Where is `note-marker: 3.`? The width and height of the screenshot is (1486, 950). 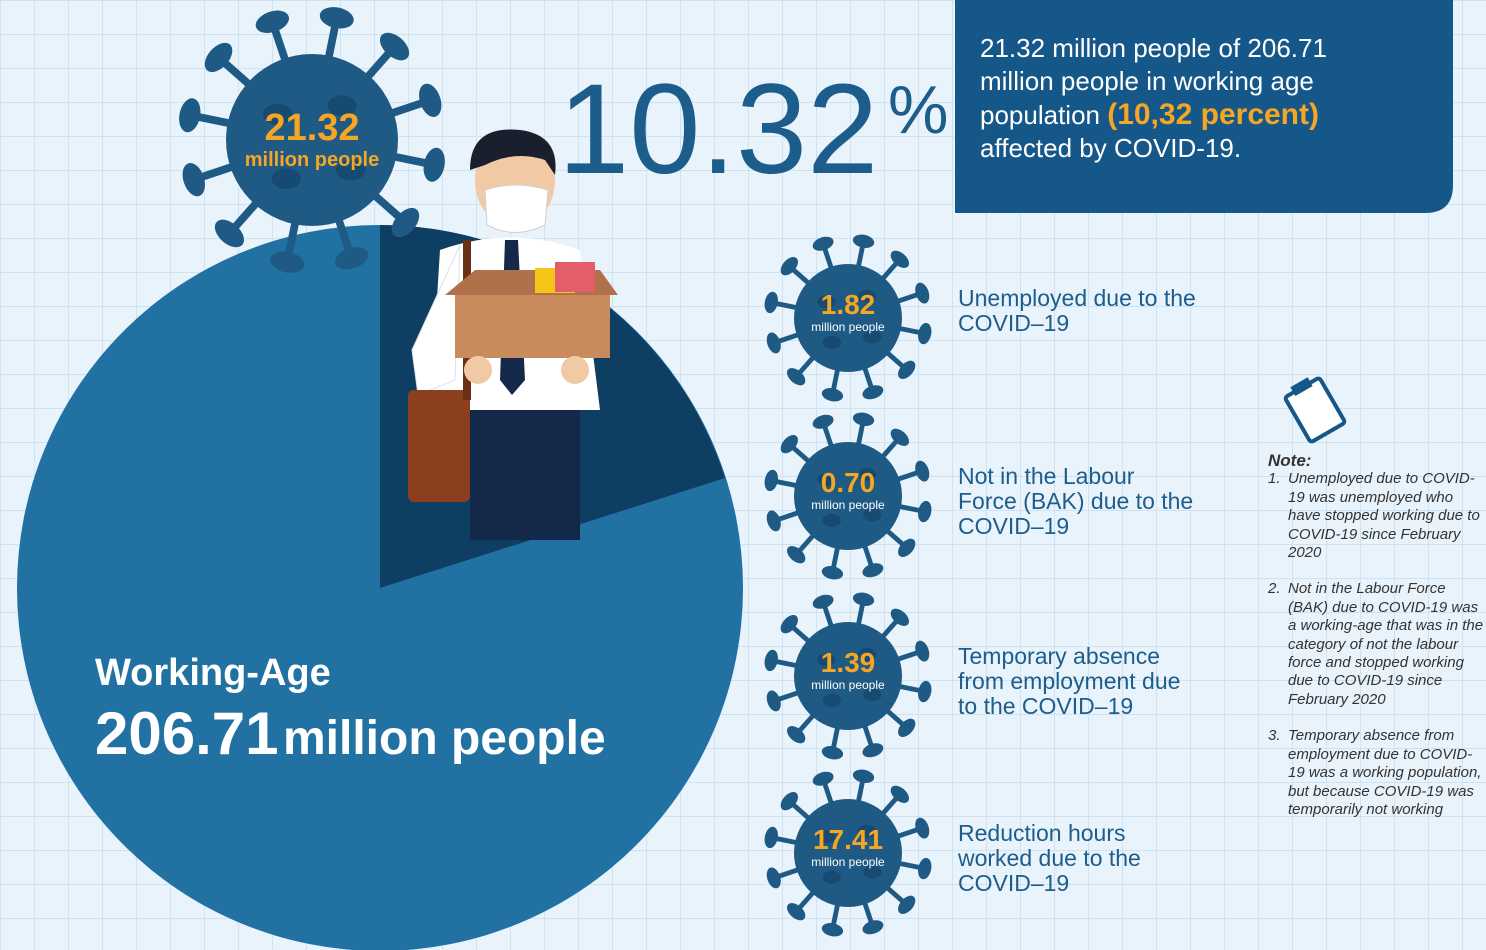
note-marker: 3. is located at coordinates (1274, 736).